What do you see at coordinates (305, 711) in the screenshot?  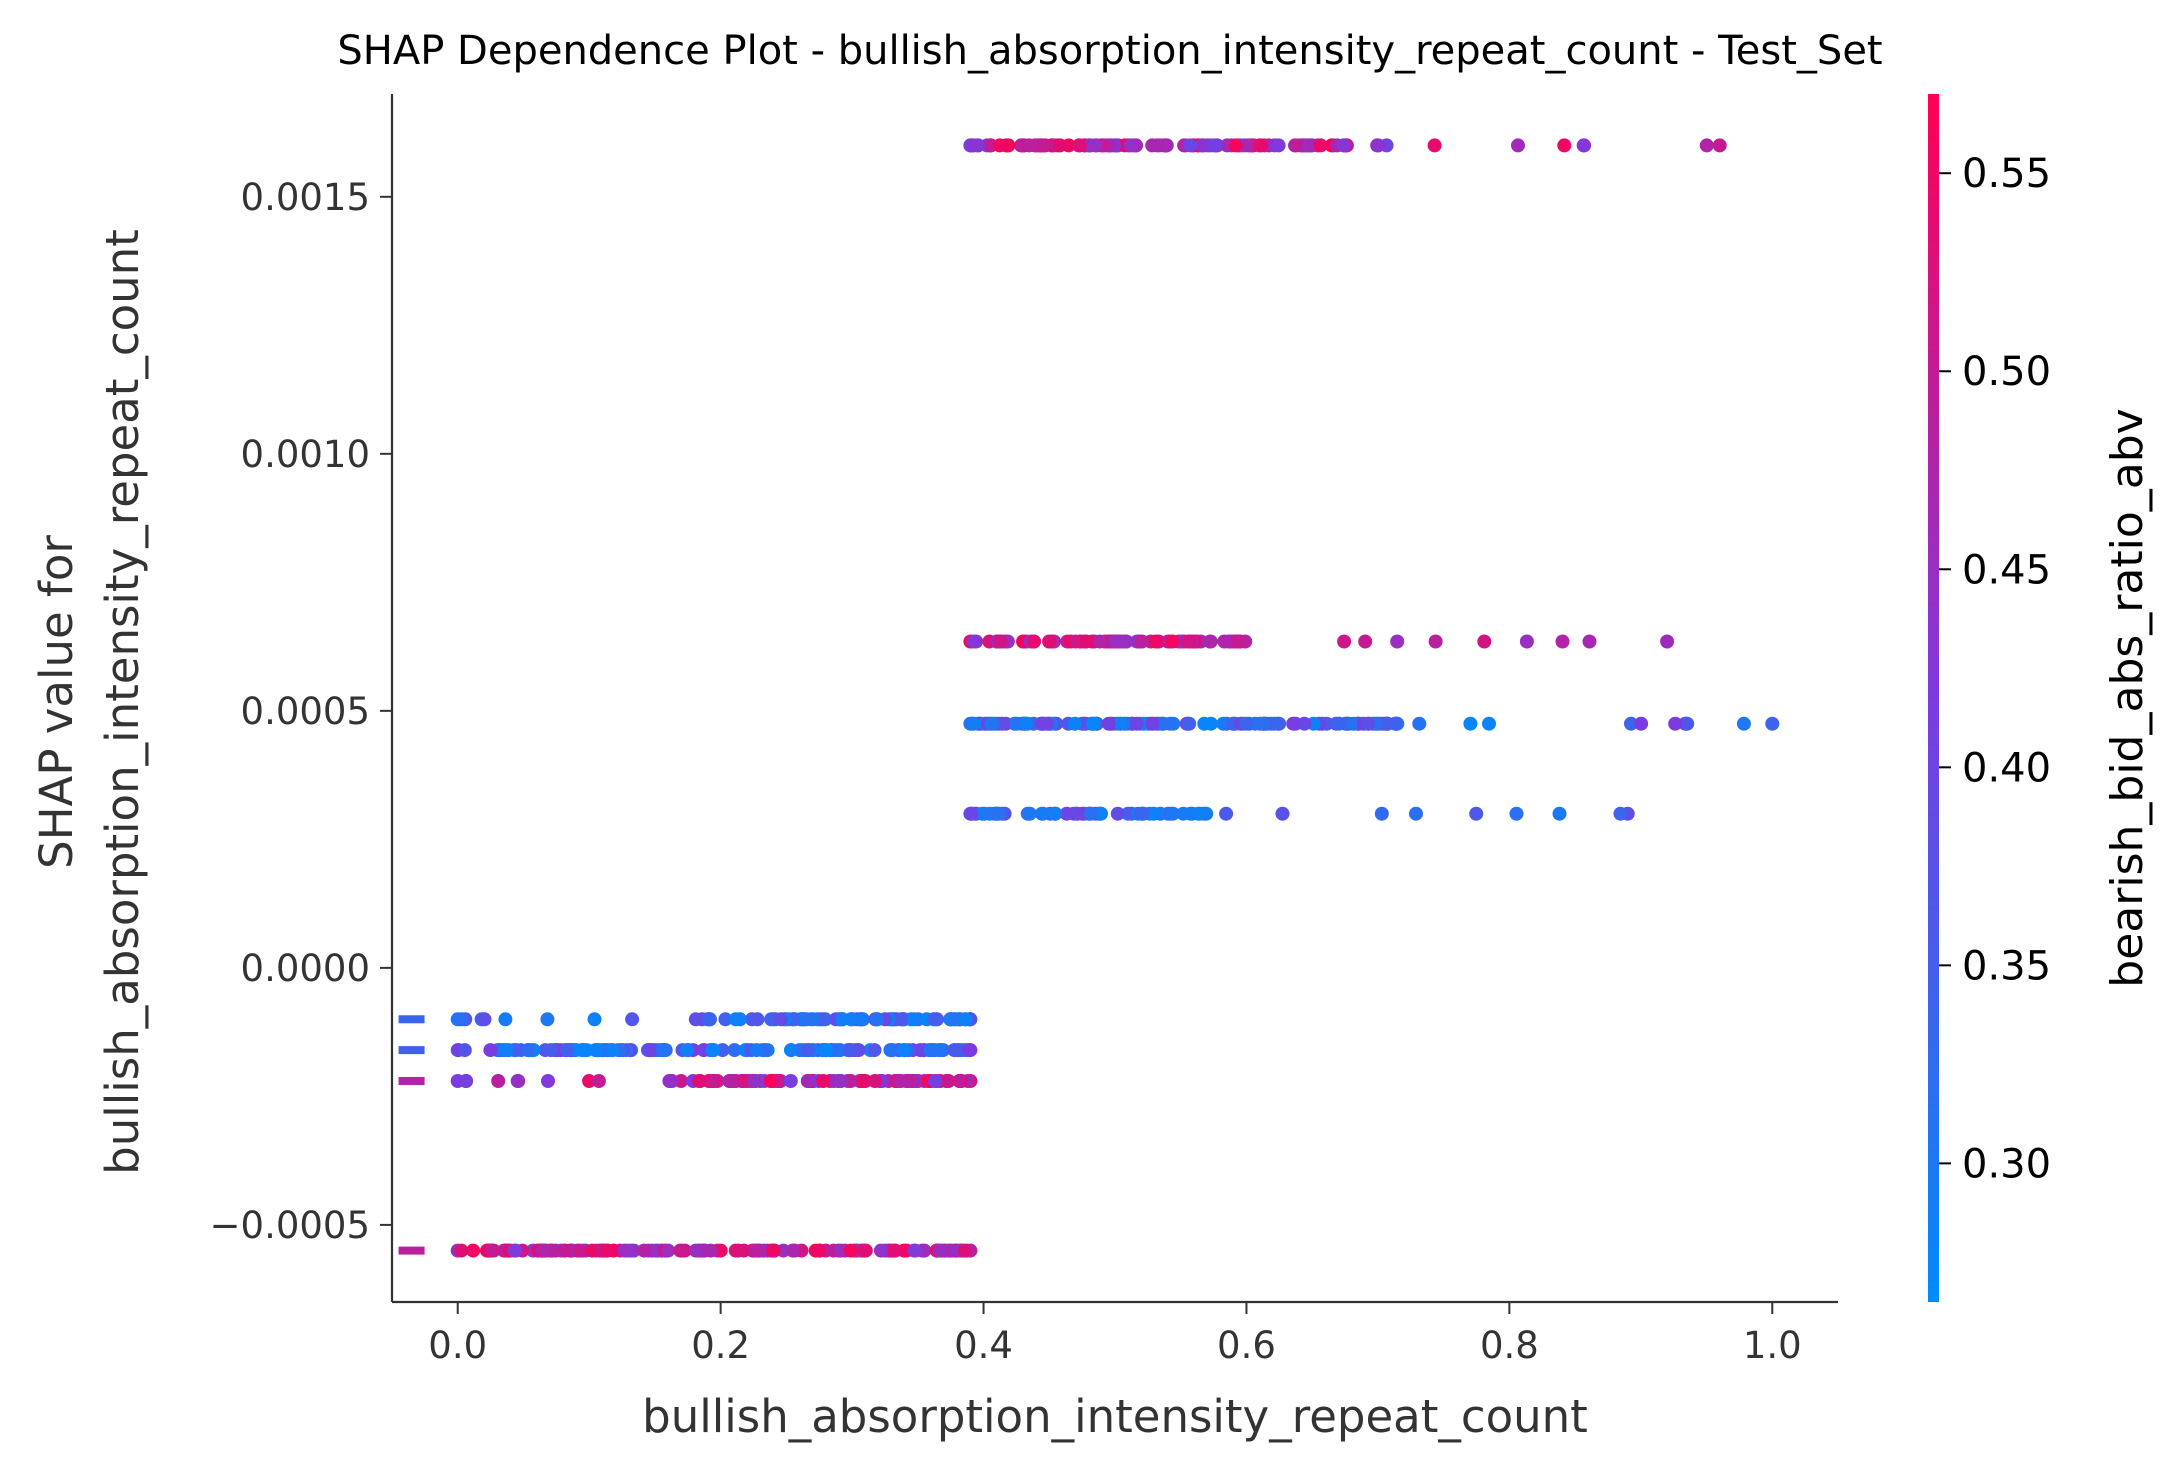 I see `y-tick-label: 0.0005` at bounding box center [305, 711].